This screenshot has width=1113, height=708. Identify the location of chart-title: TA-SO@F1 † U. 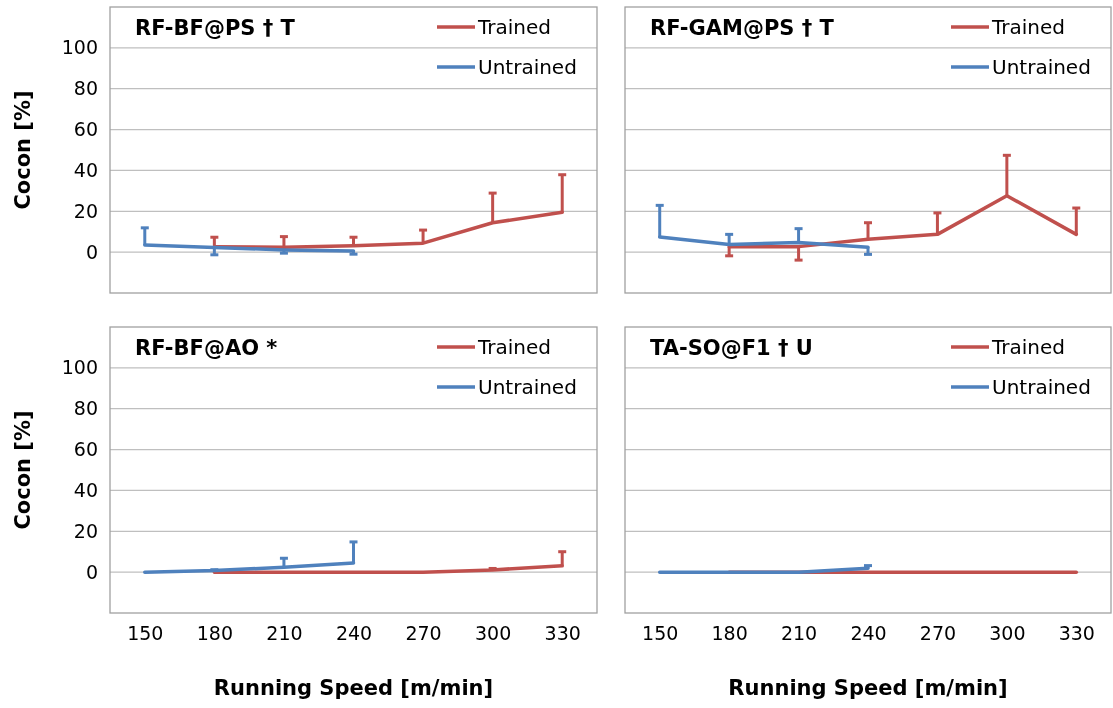
(731, 348).